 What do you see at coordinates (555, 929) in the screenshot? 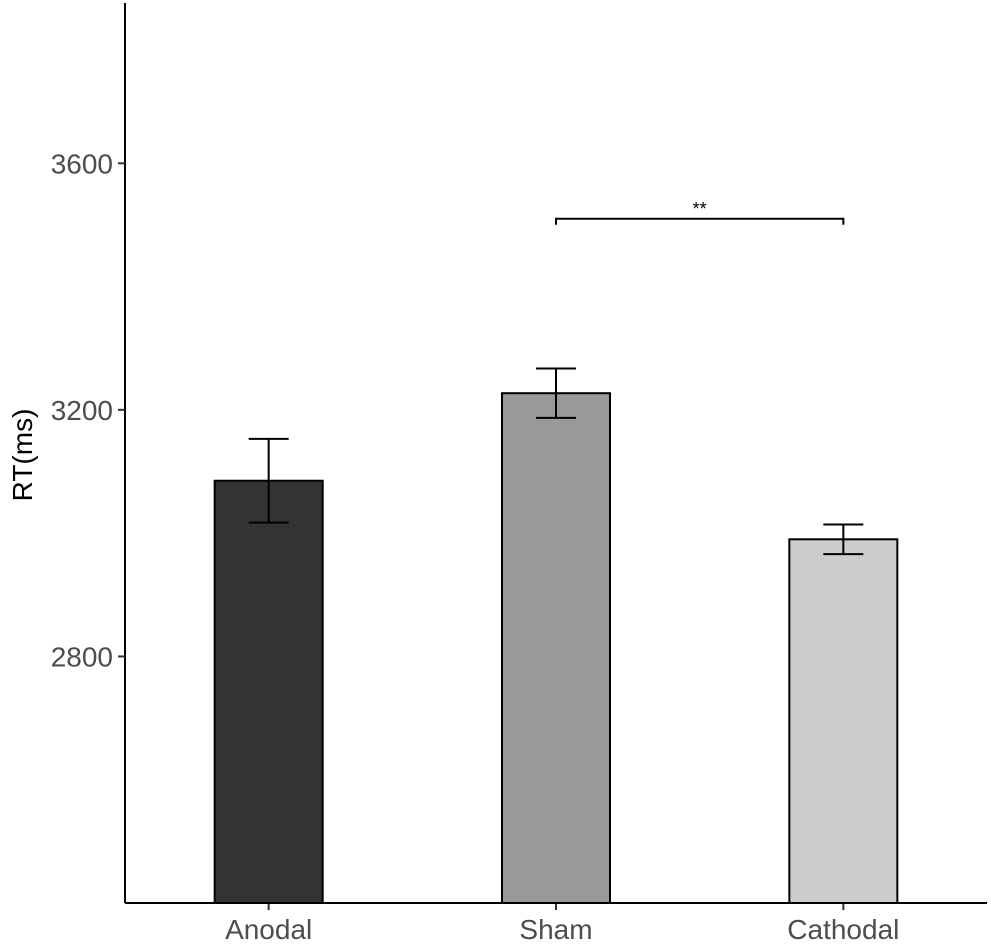
I see `x-tick-label-sham: Sham` at bounding box center [555, 929].